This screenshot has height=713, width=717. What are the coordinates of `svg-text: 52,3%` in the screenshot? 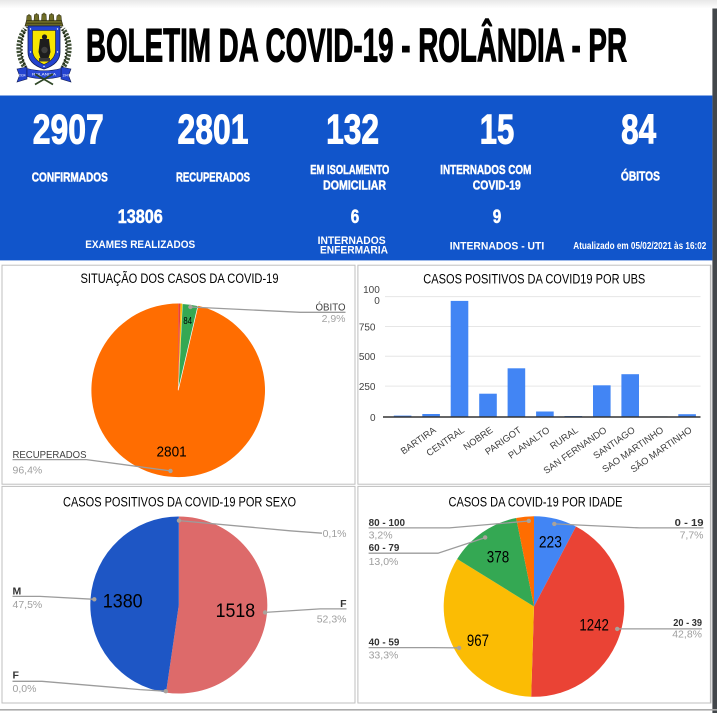 It's located at (332, 619).